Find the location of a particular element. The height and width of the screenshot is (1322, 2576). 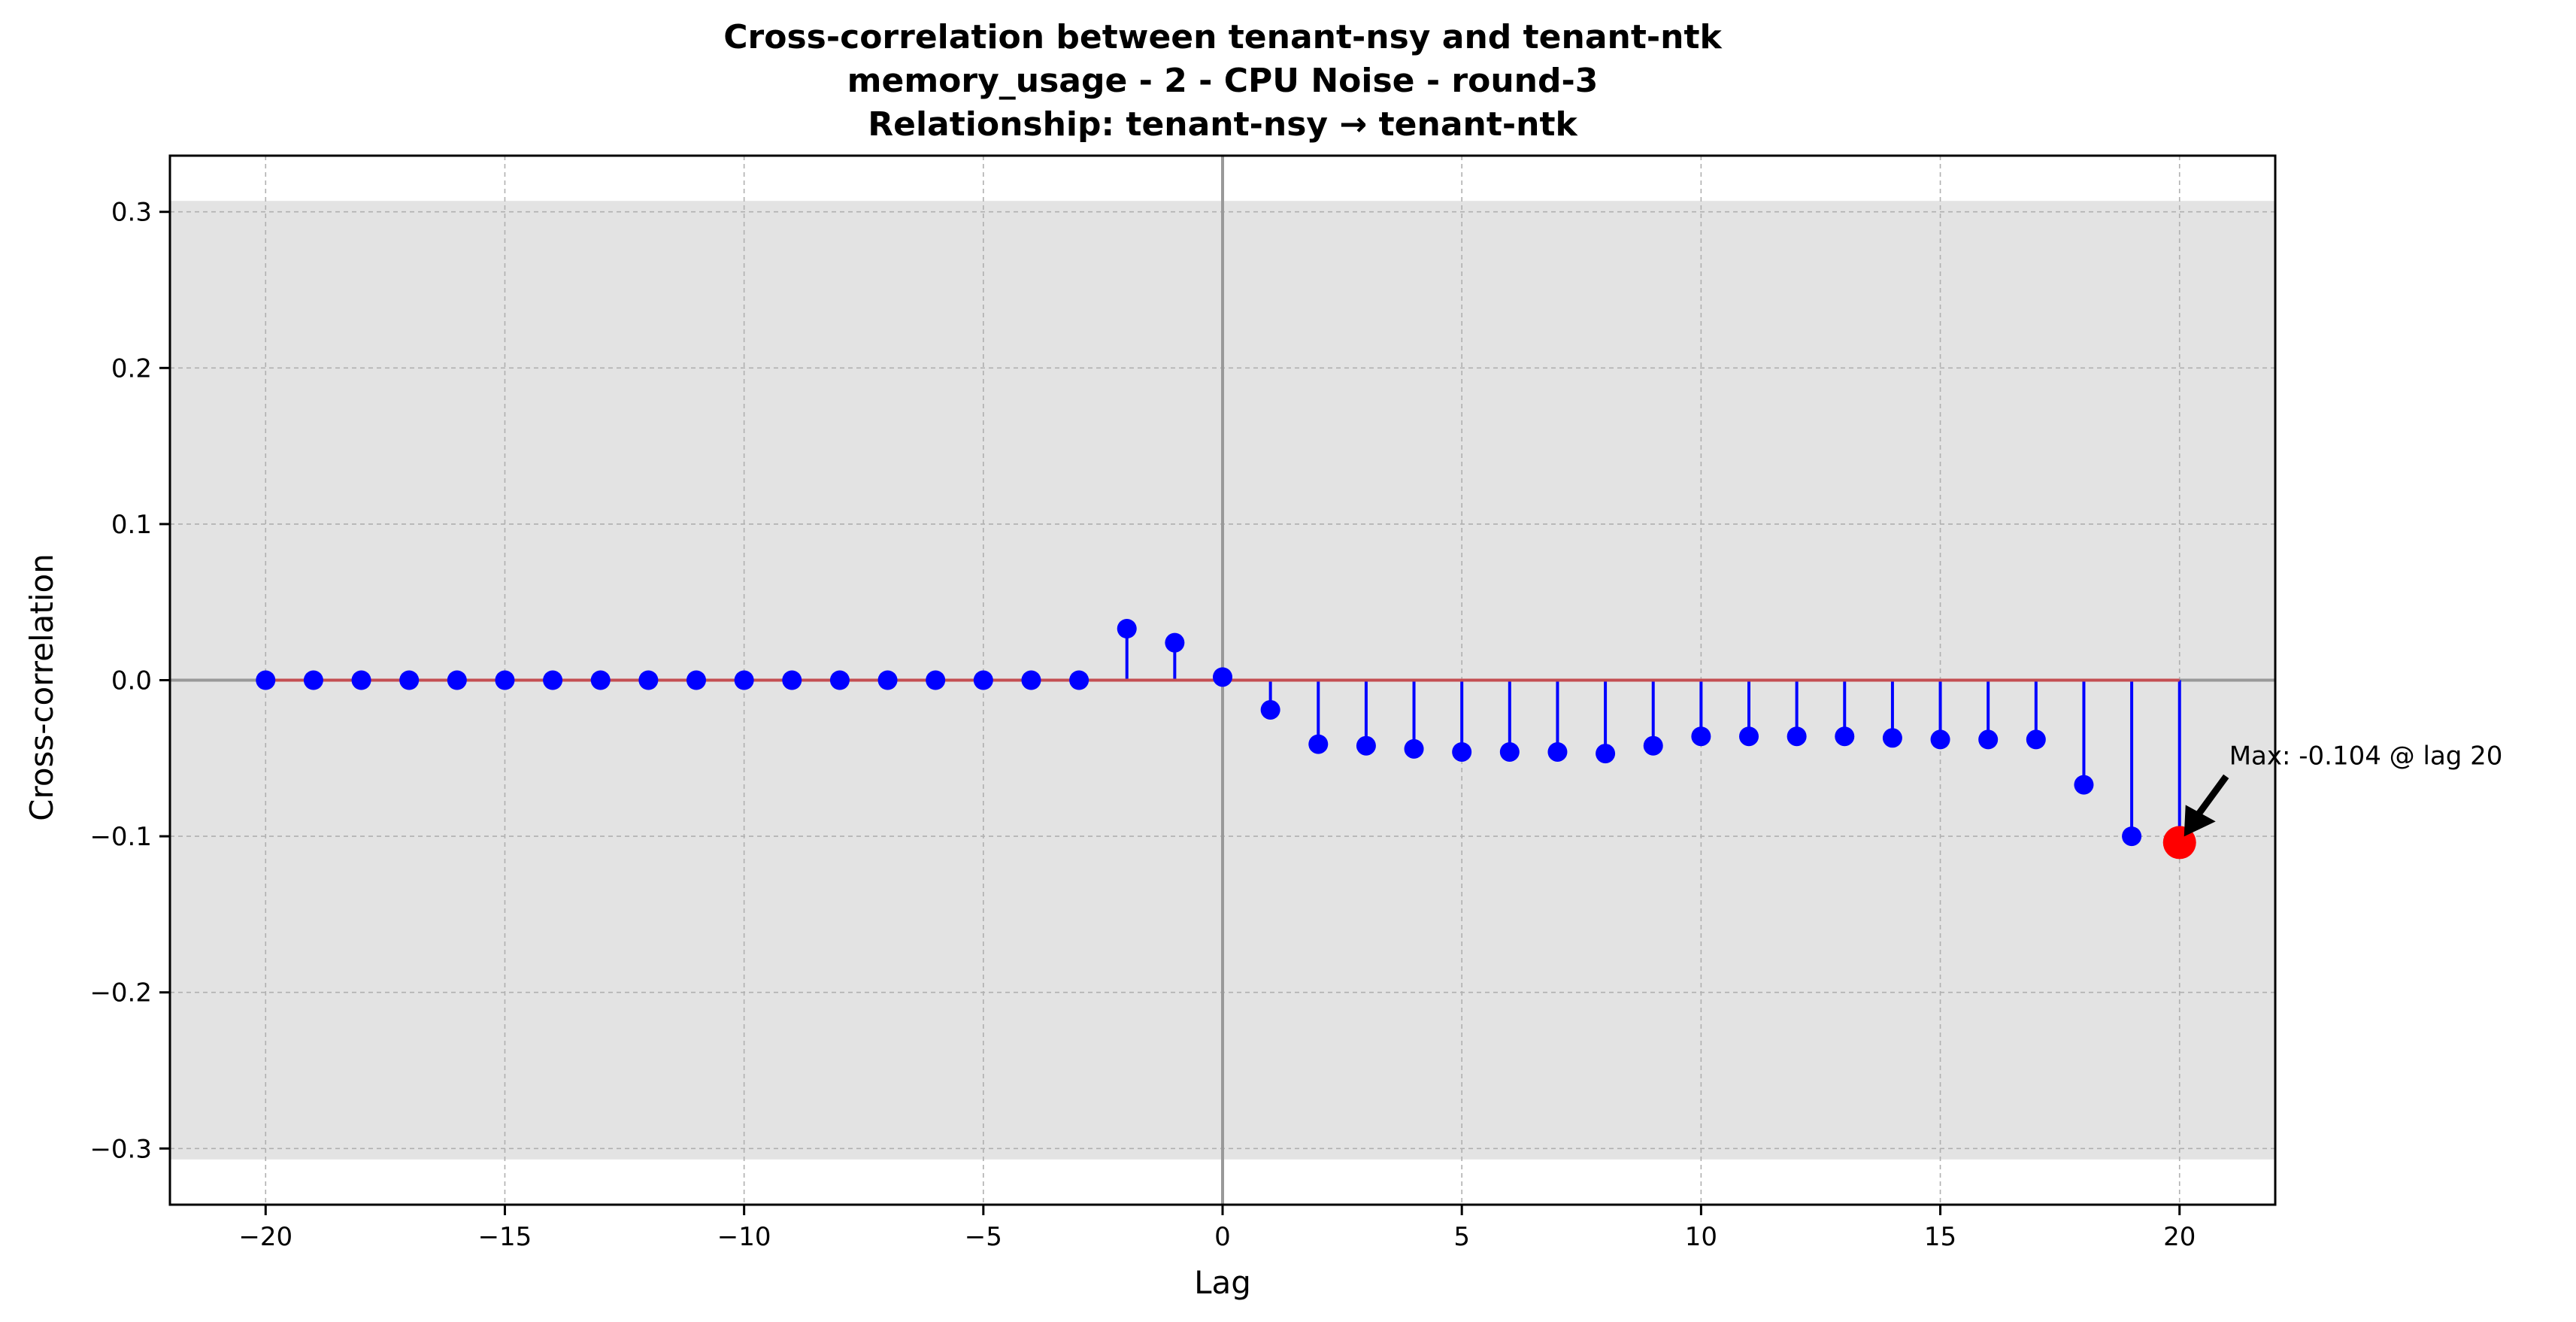

x-axis-label: Lag is located at coordinates (1222, 1282).